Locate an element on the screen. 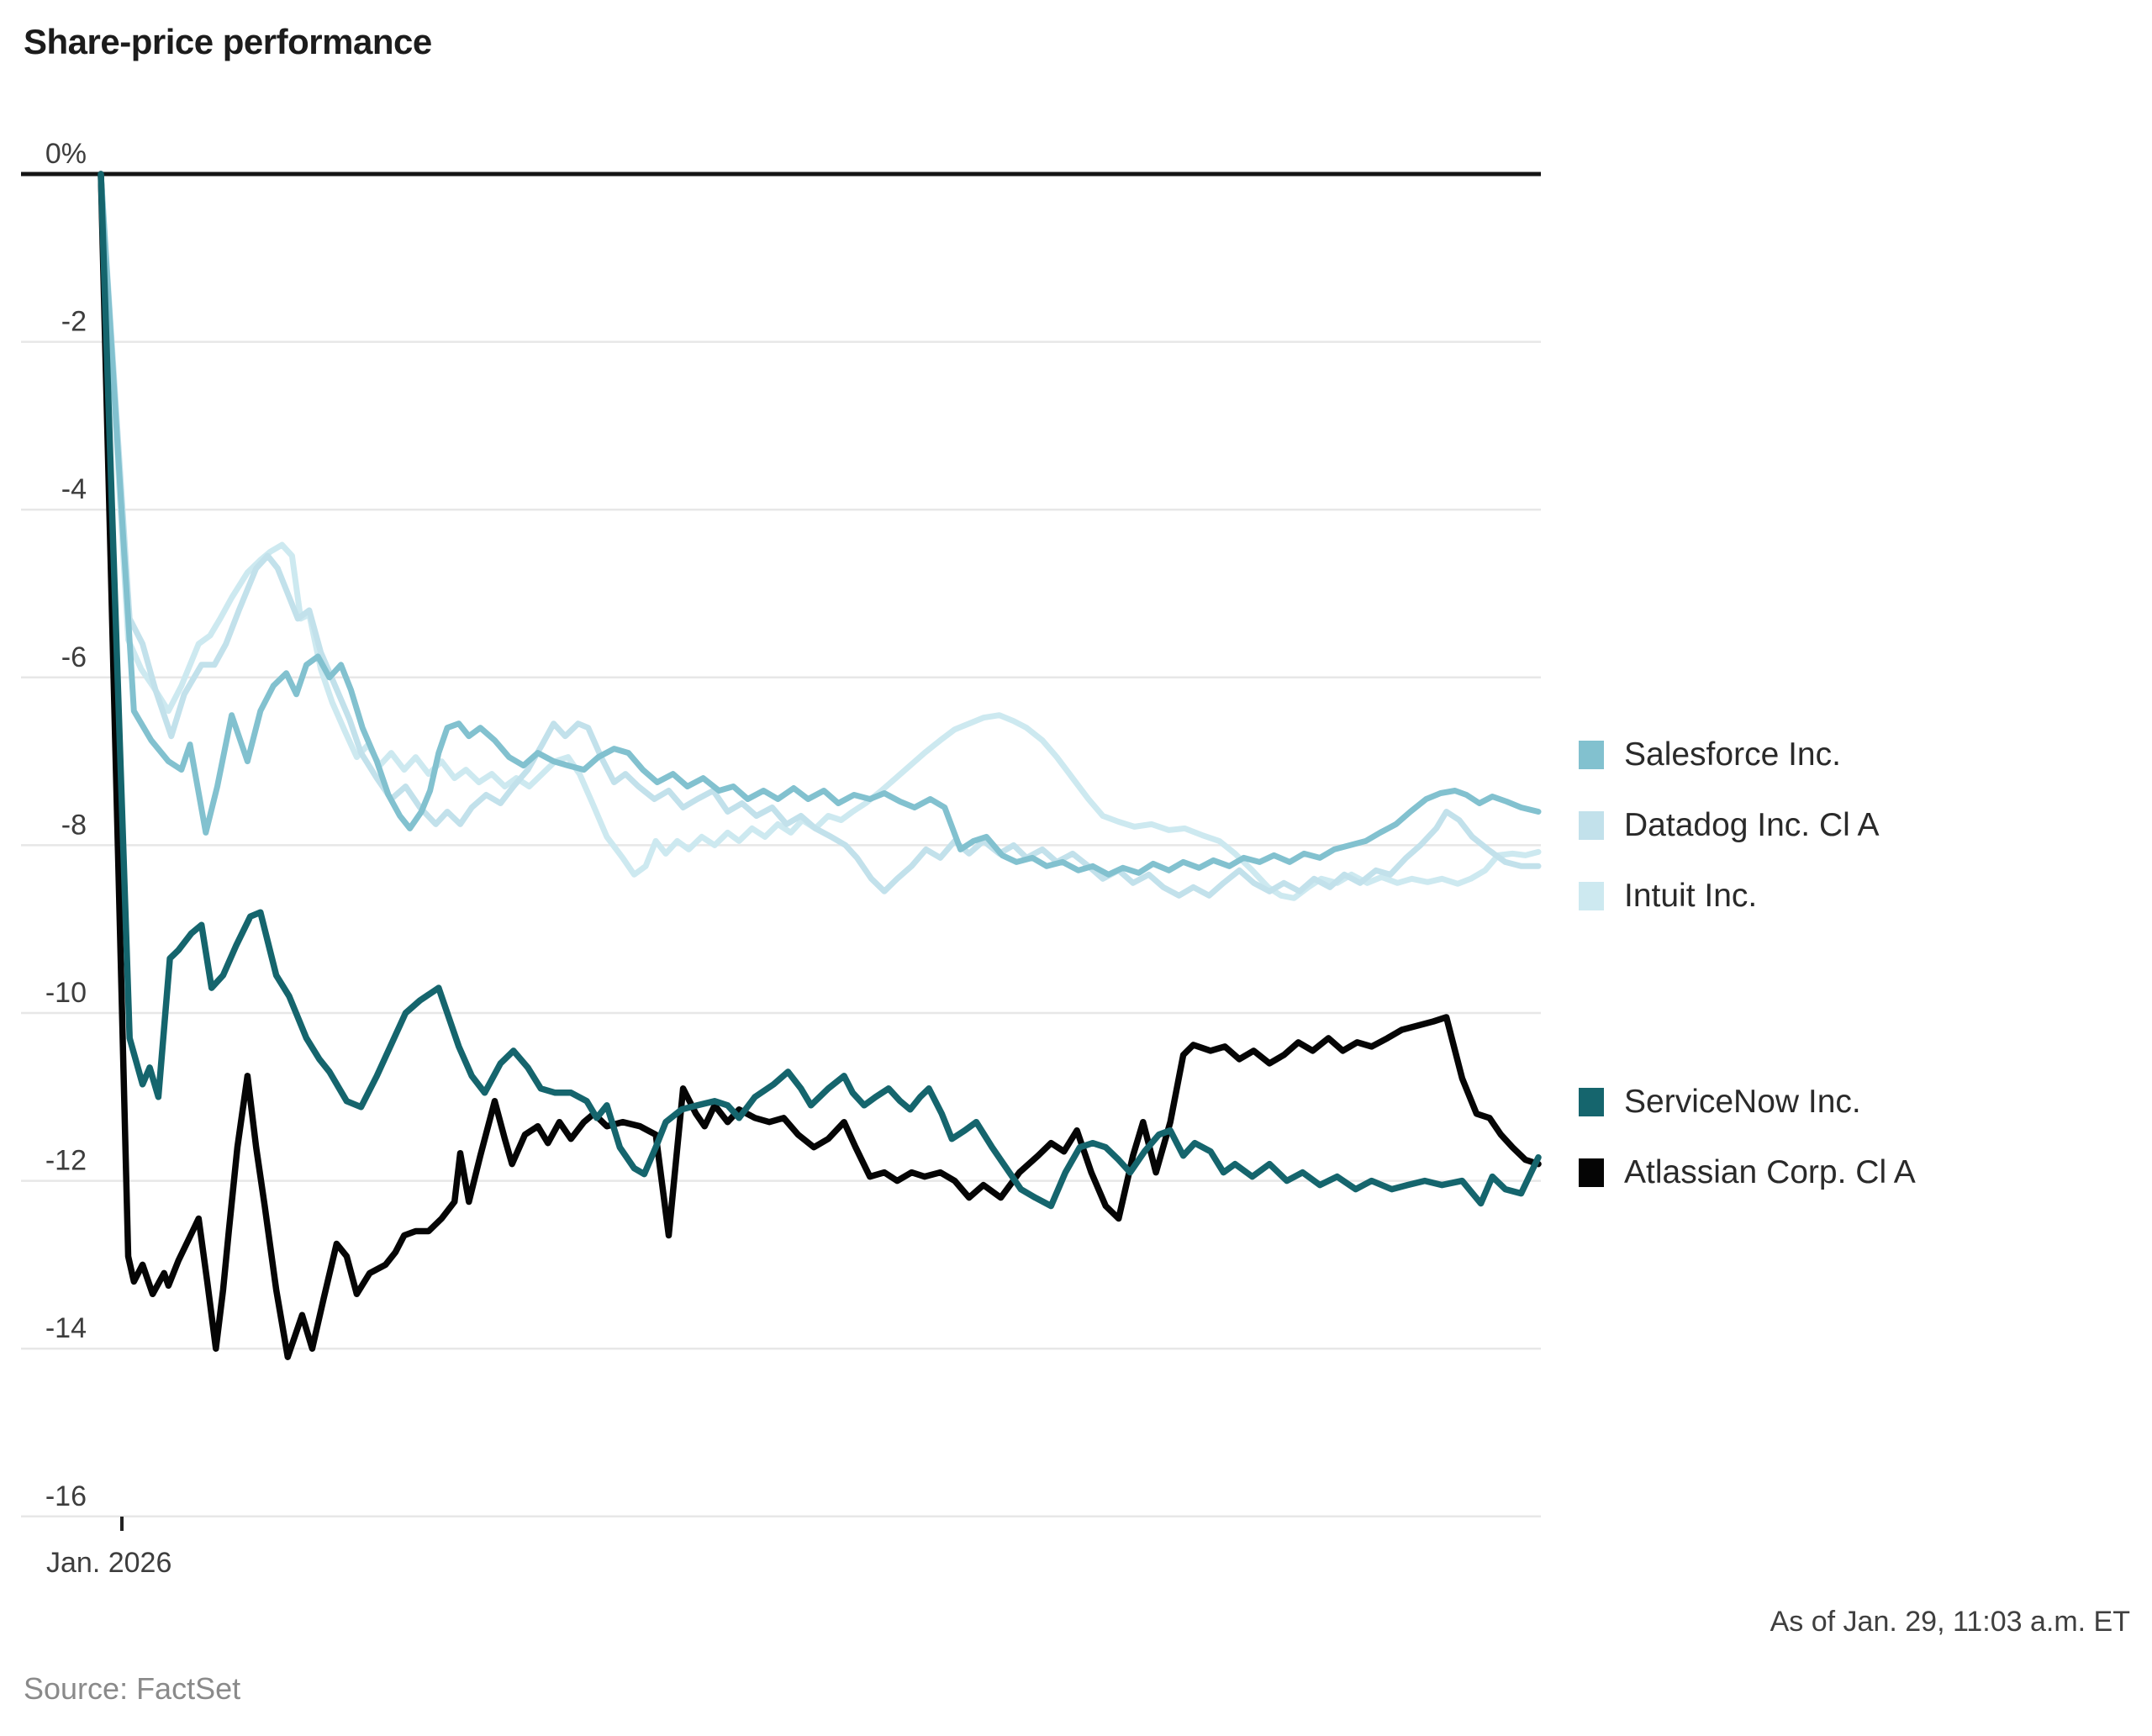 This screenshot has width=2152, height=1736. source-attribution: Source: FactSet is located at coordinates (132, 1688).